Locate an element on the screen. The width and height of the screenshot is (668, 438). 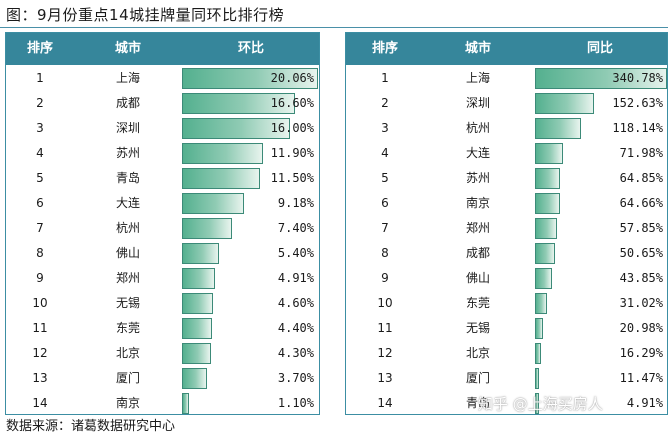
bar-cell: 1.10% is located at coordinates (250, 403).